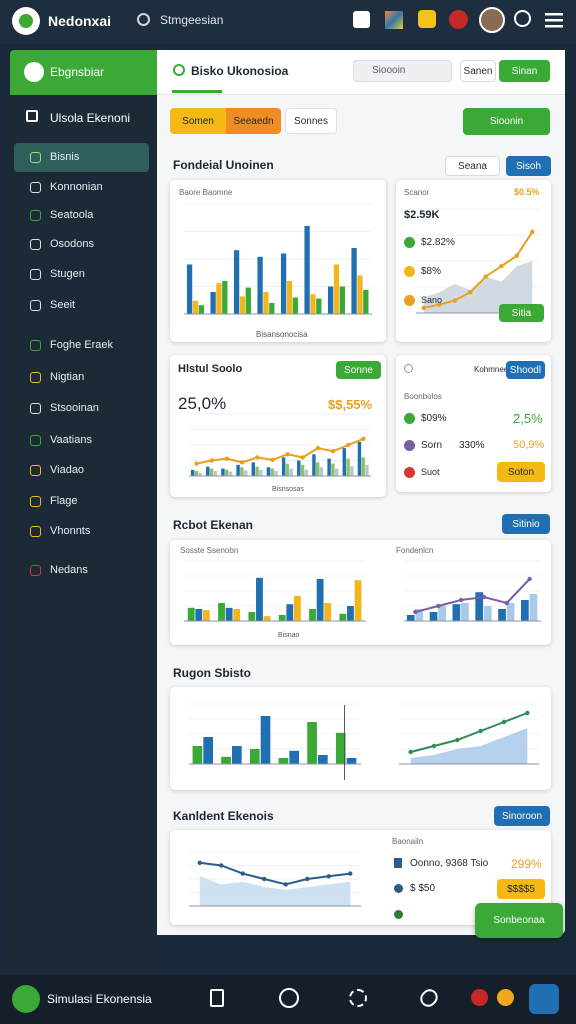 The height and width of the screenshot is (1024, 576). Describe the element at coordinates (223, 816) in the screenshot. I see `section-title: Kanldent Ekenois` at that location.